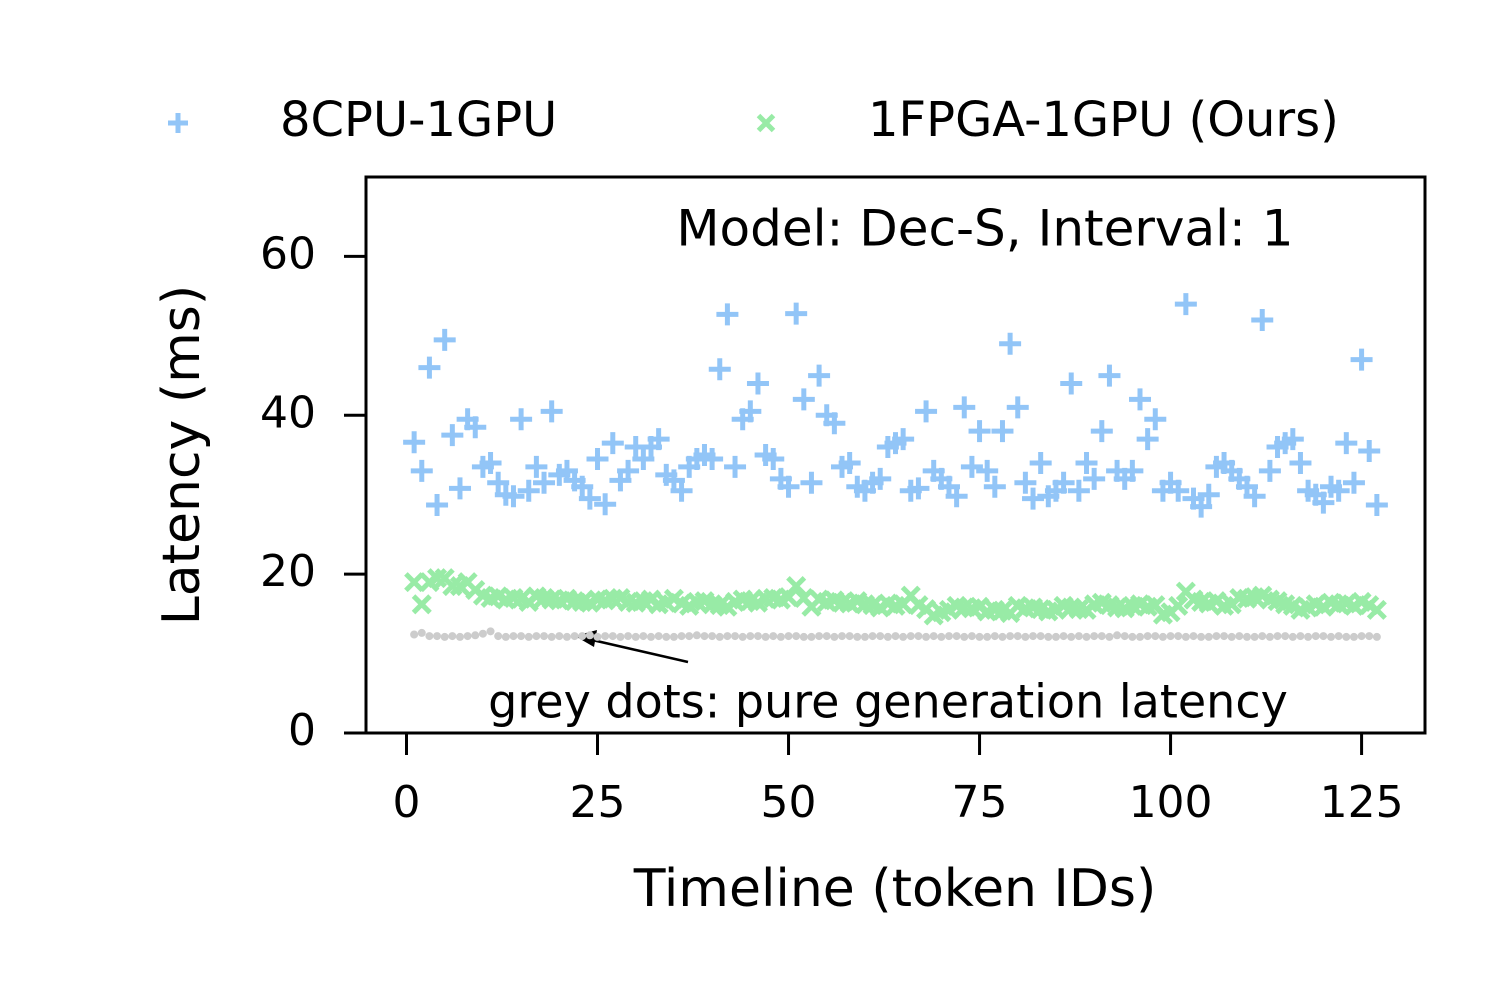 Image resolution: width=1500 pixels, height=1000 pixels. Describe the element at coordinates (288, 412) in the screenshot. I see `y-tick-label: 40` at that location.